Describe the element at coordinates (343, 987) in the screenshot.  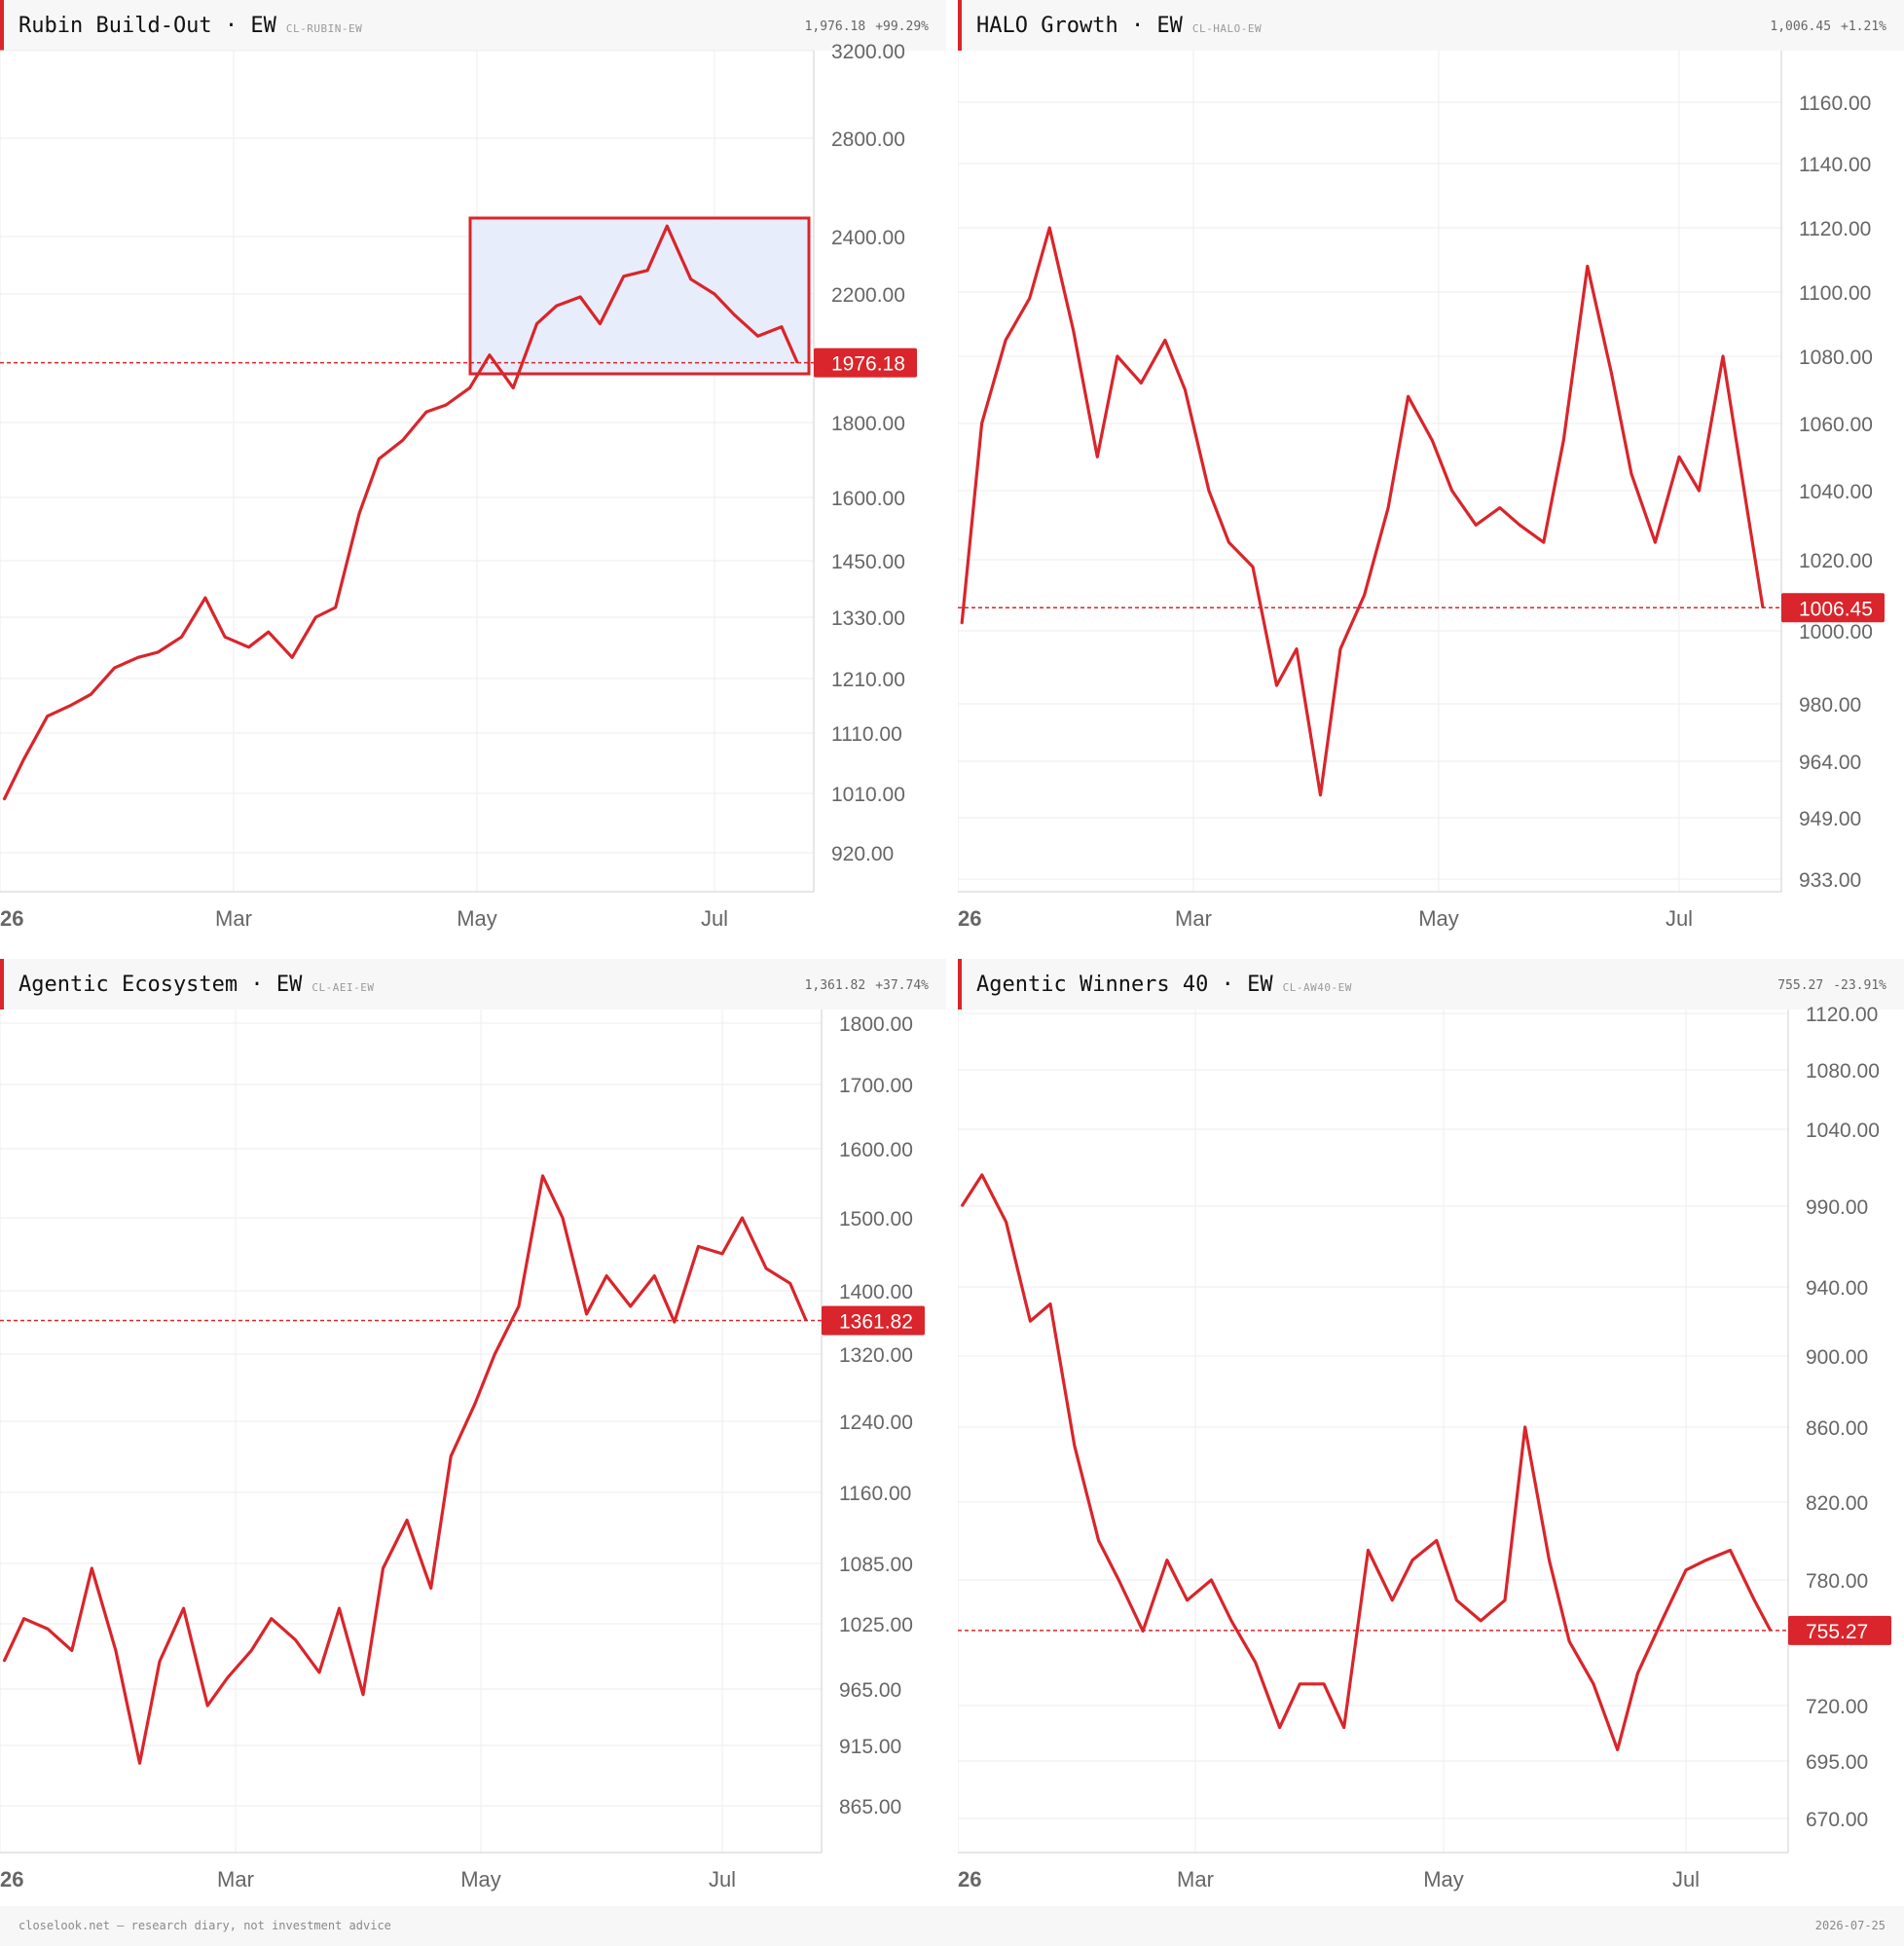
I see `index-code: CL-AEI-EW` at that location.